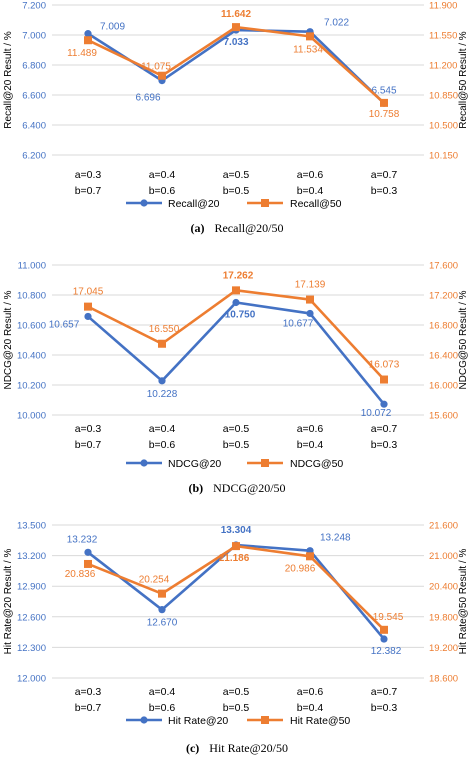 This screenshot has height=759, width=474. Describe the element at coordinates (249, 488) in the screenshot. I see `caption-text: NDCG@20/50` at that location.